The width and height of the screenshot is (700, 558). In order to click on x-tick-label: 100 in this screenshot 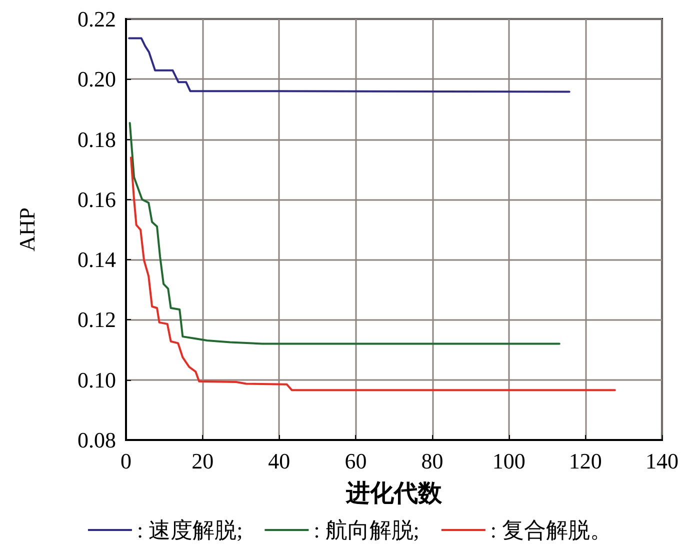, I will do `click(509, 461)`.